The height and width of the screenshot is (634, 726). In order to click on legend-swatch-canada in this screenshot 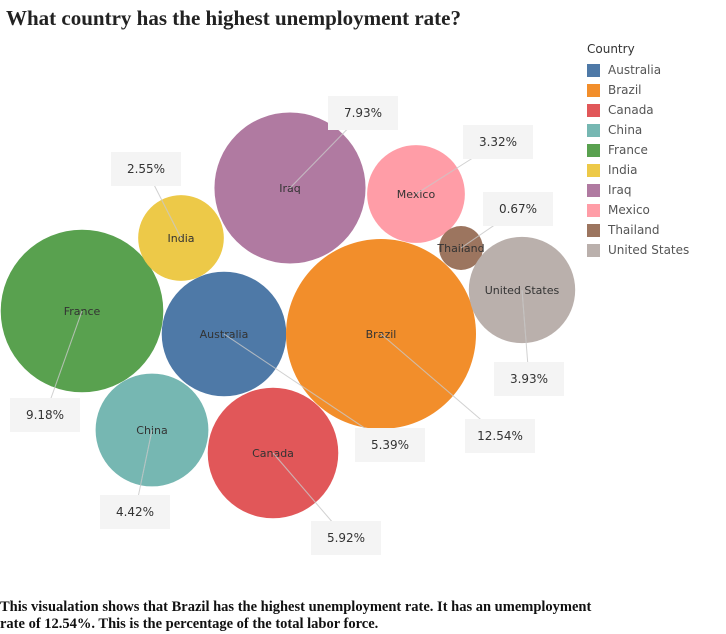, I will do `click(593, 110)`.